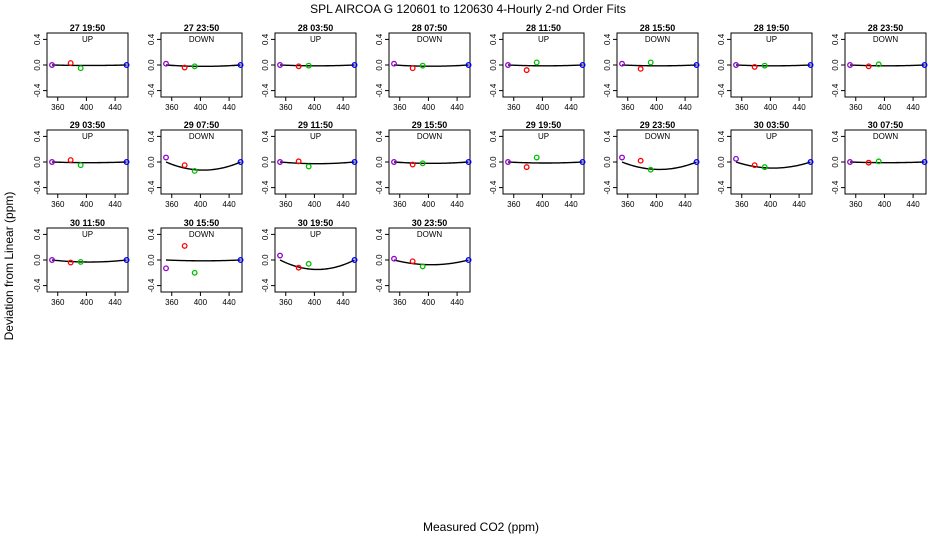  I want to click on panel: 30 07:50 DOWN -0.4 0.0 0.4 360 400 440, so click(879, 164).